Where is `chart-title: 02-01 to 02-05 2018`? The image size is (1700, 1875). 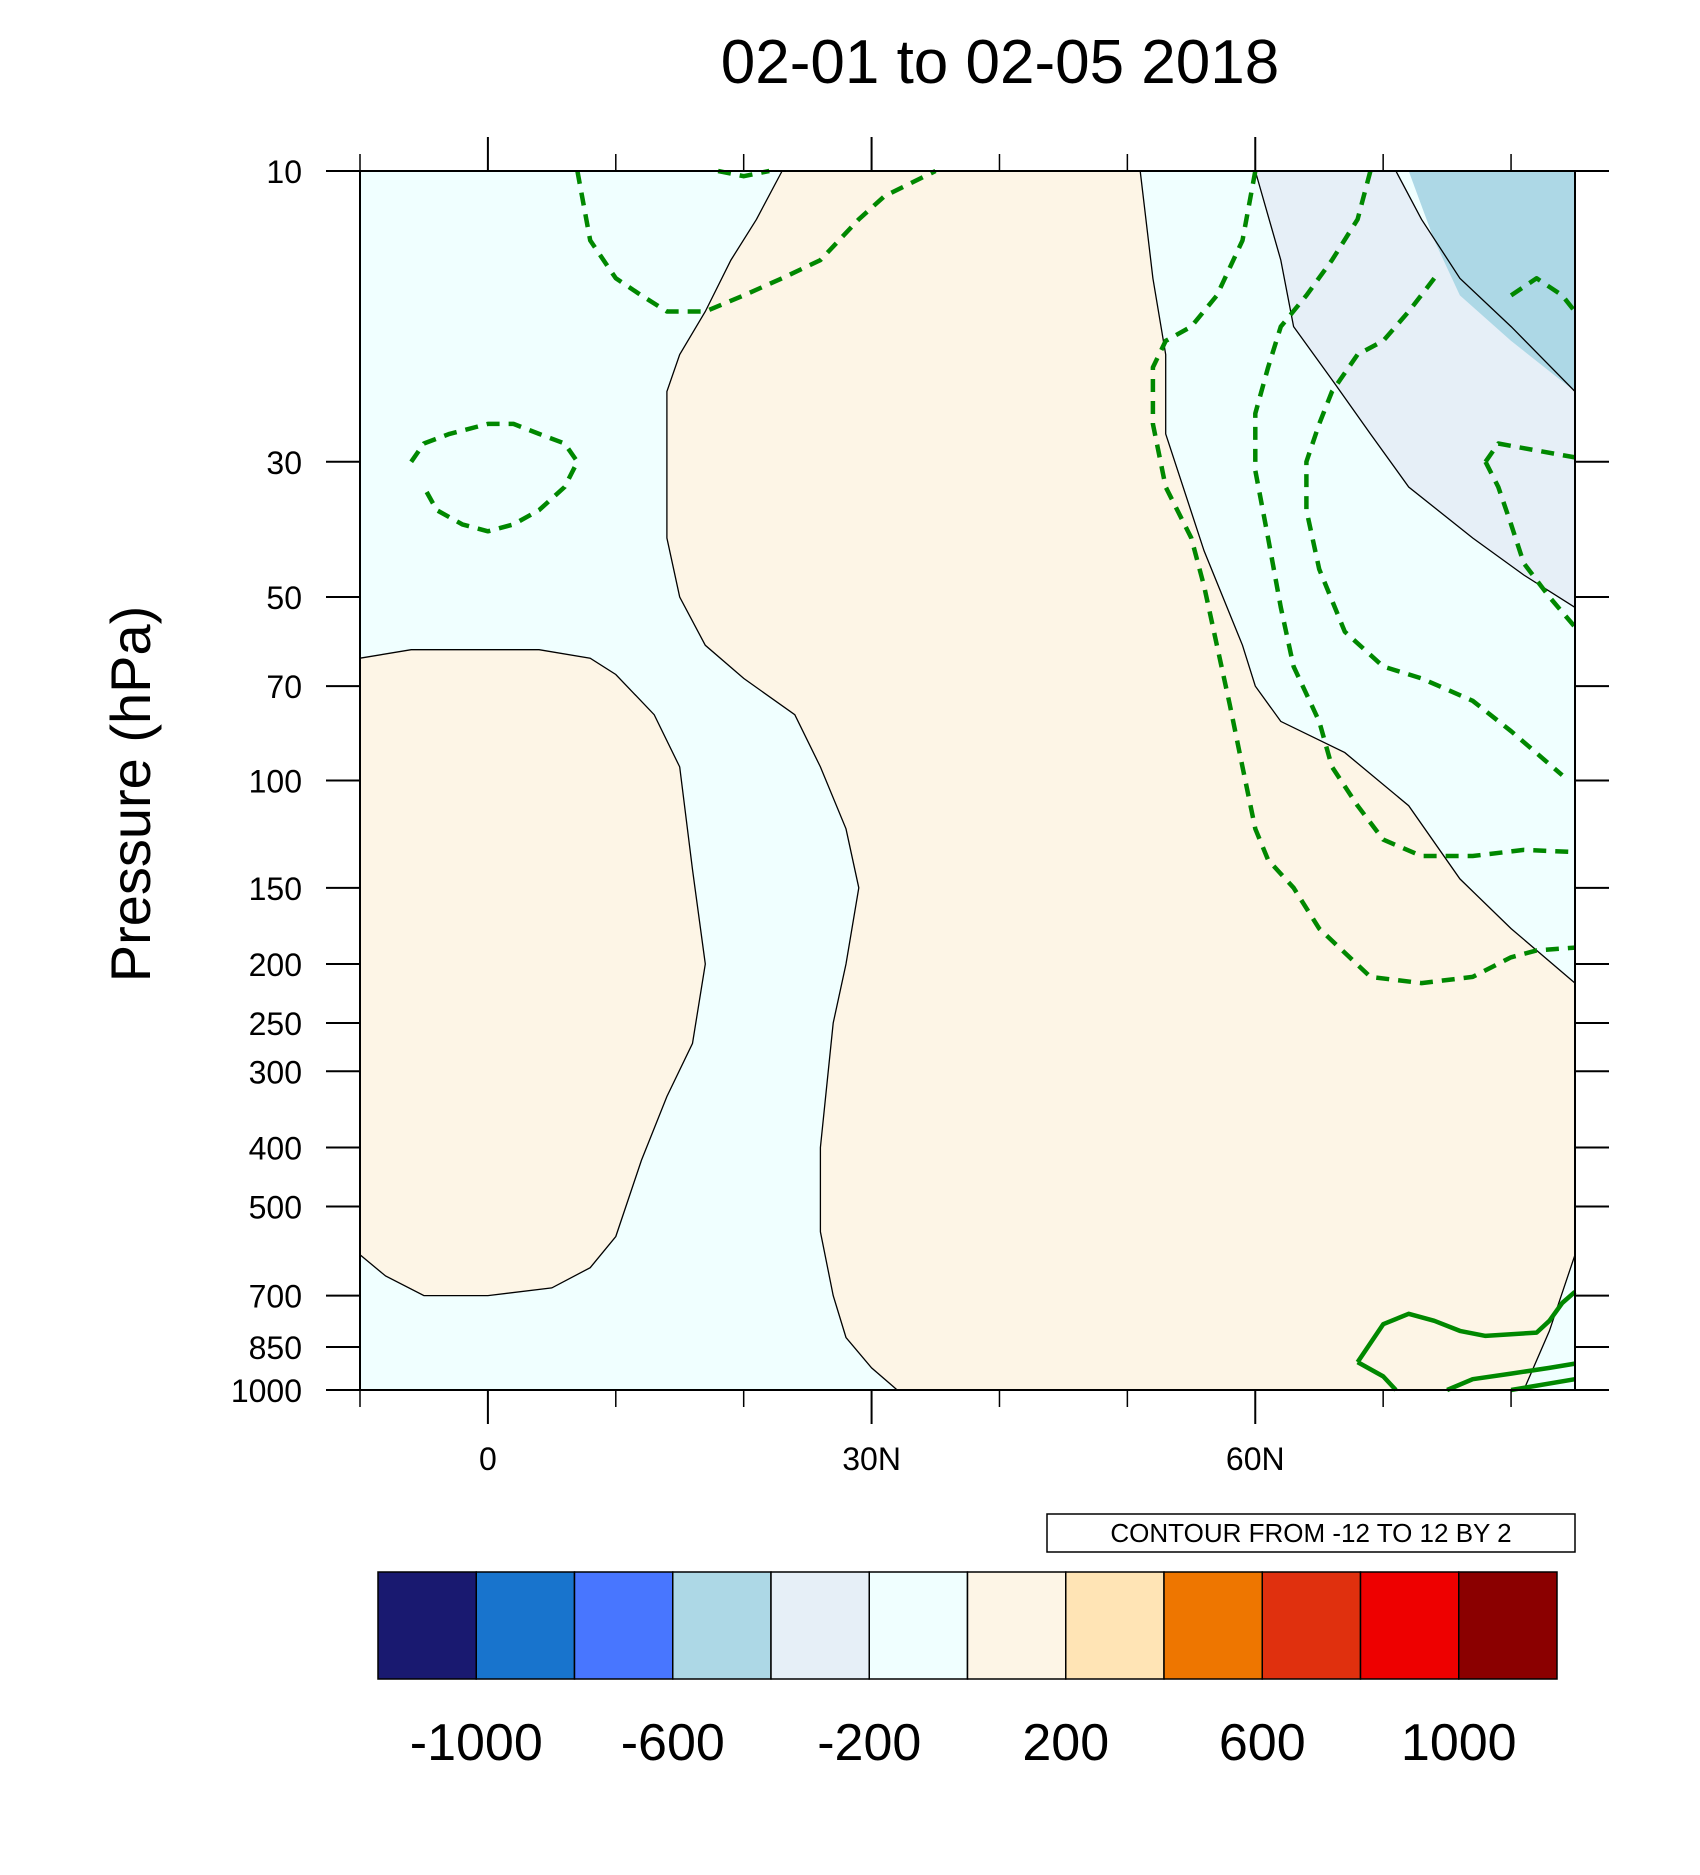 chart-title: 02-01 to 02-05 2018 is located at coordinates (1000, 62).